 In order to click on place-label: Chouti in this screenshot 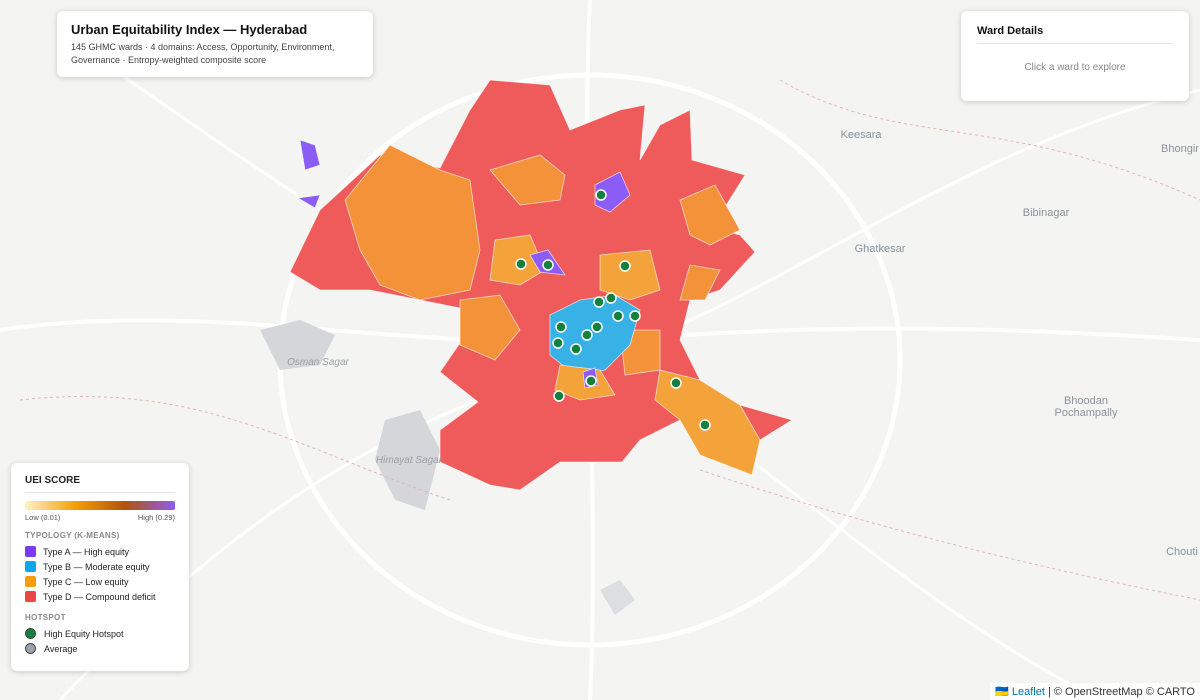, I will do `click(1182, 552)`.